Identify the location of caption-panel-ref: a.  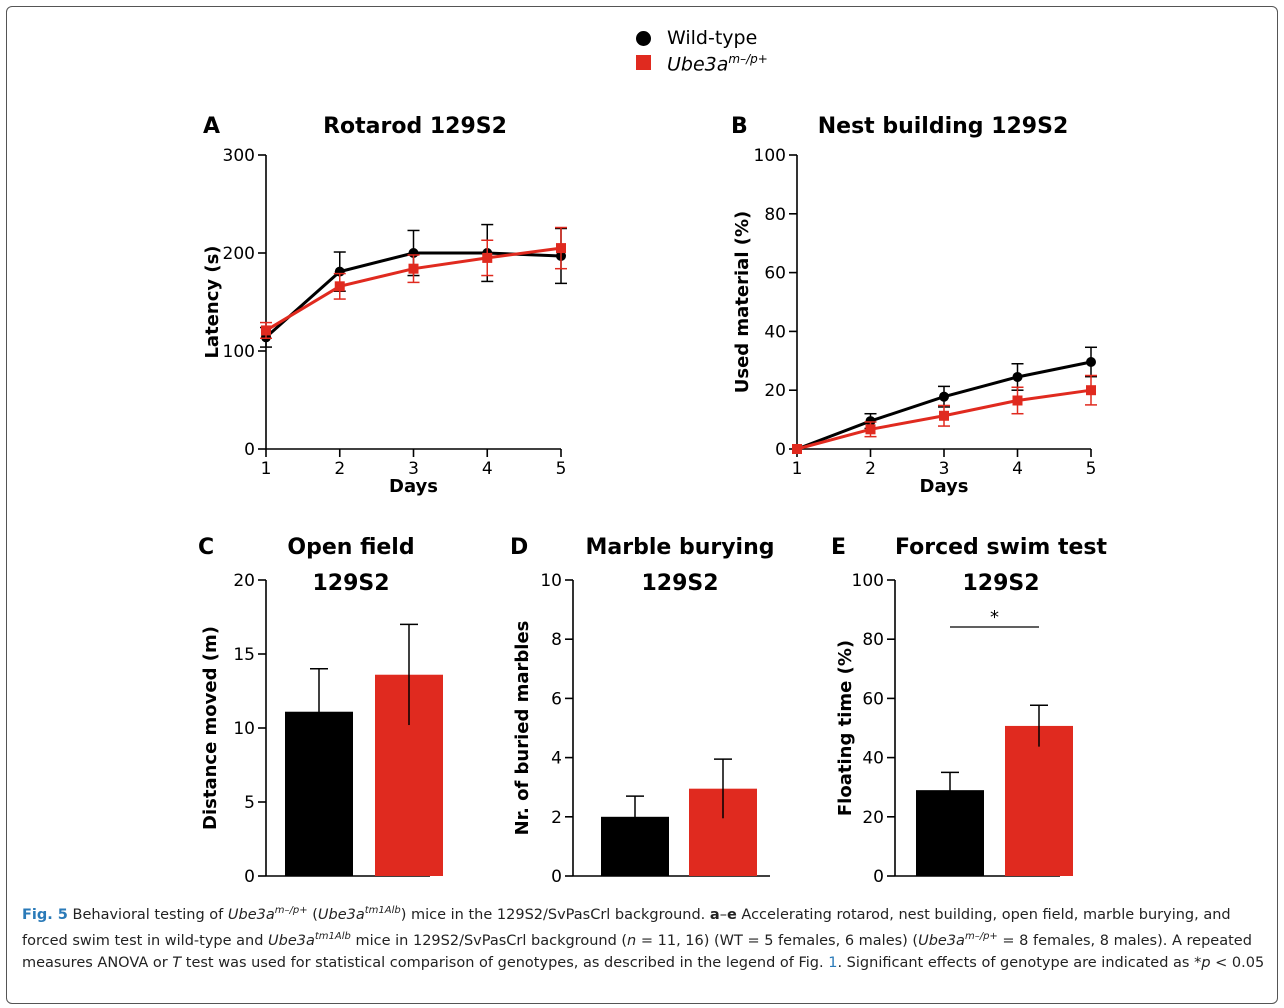
(714, 914).